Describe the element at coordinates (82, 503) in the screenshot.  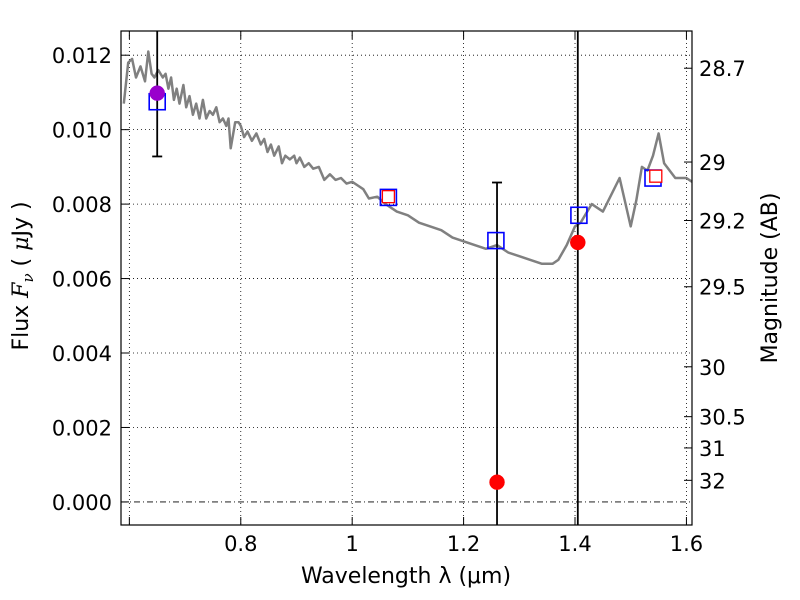
I see `y-tick-label: 0.000` at that location.